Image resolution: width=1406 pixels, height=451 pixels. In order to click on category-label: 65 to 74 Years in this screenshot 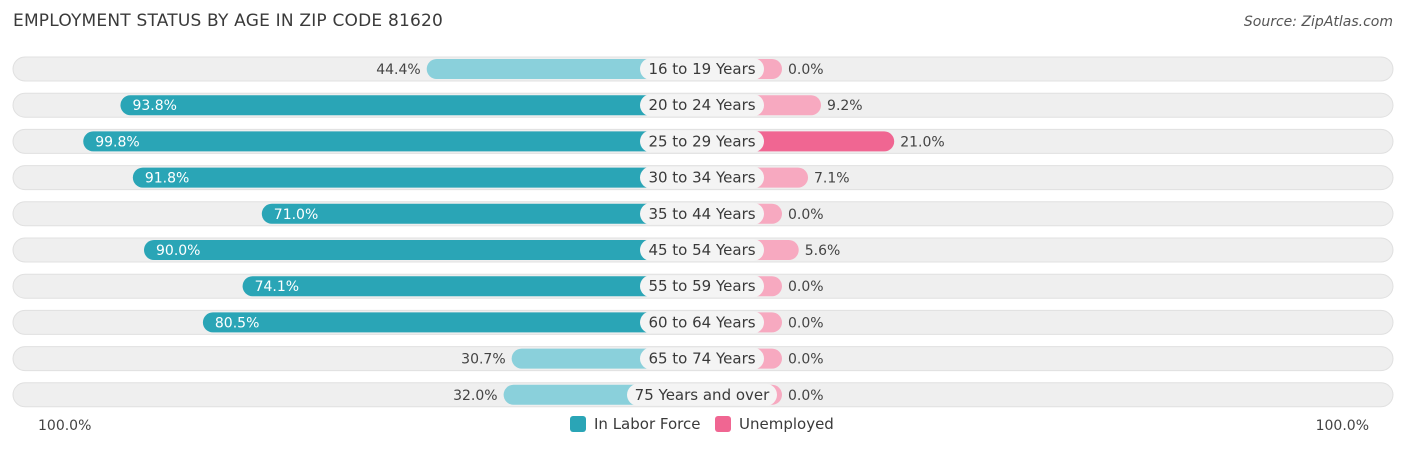, I will do `click(701, 359)`.